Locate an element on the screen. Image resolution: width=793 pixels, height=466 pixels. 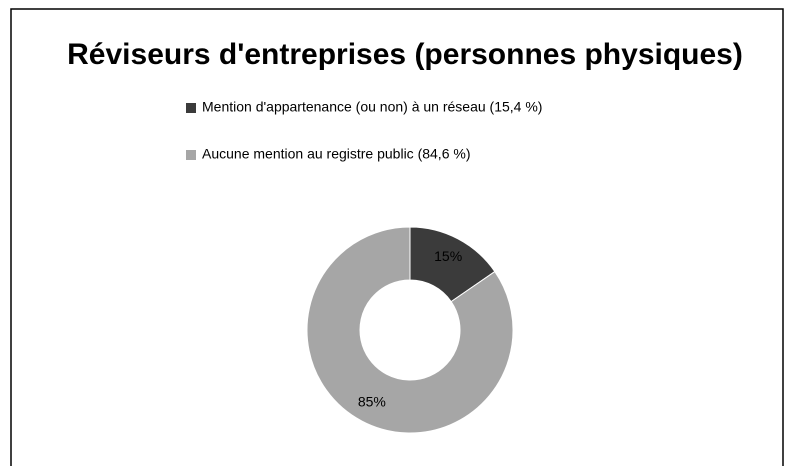
data-label: 15% is located at coordinates (448, 256).